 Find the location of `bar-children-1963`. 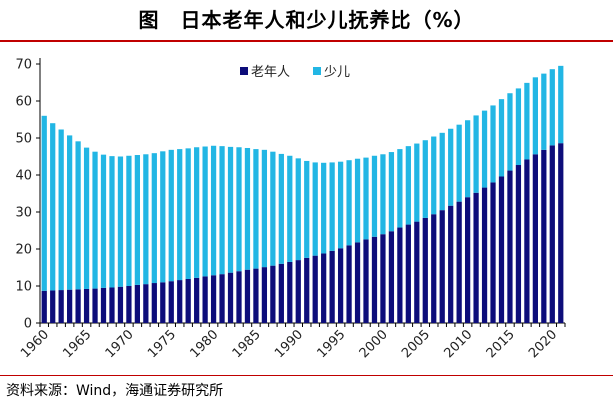

bar-children-1963 is located at coordinates (70, 212).